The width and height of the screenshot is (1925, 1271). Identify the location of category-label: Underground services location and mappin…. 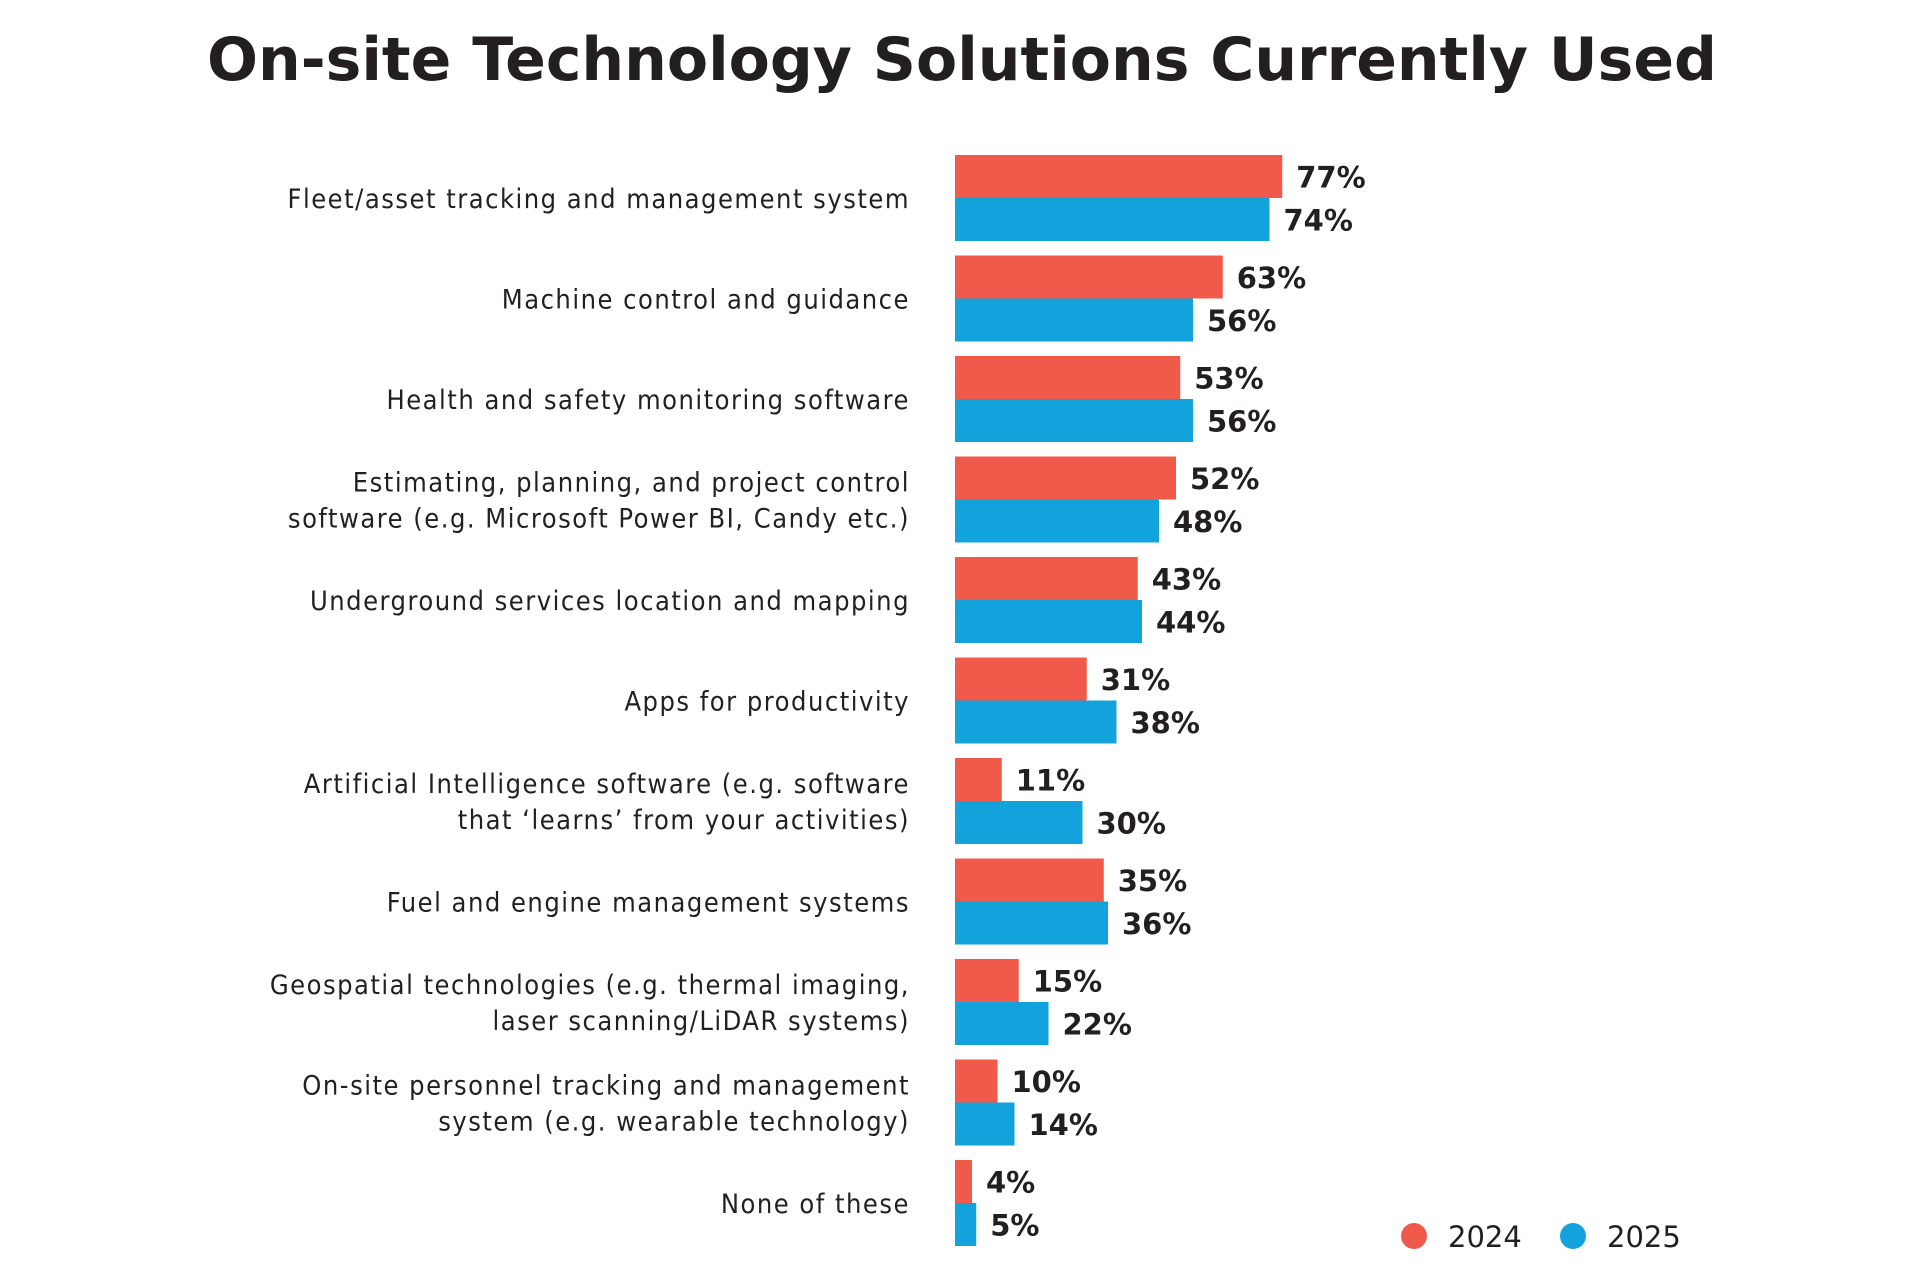
(610, 601).